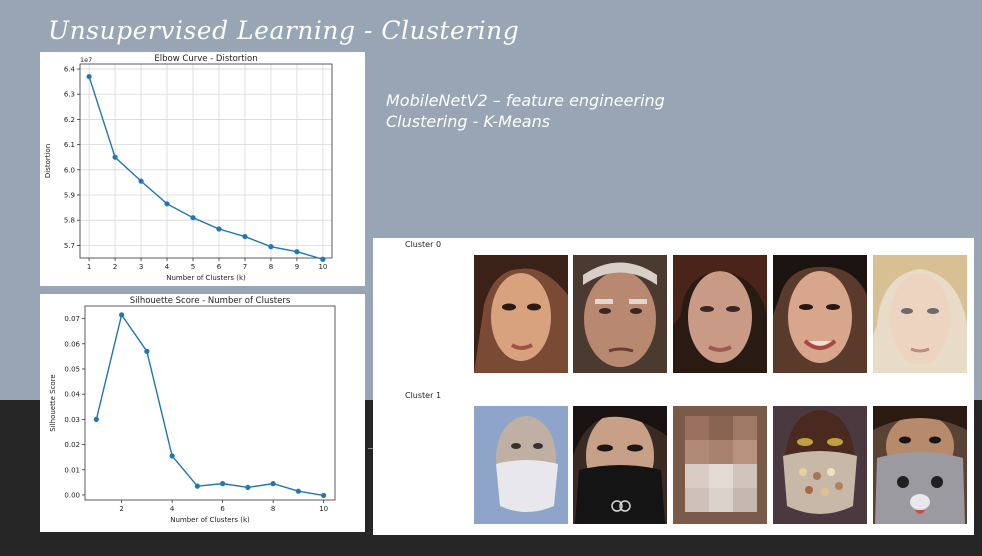 The height and width of the screenshot is (556, 982). What do you see at coordinates (72, 495) in the screenshot?
I see `y-tick-label: 0.00` at bounding box center [72, 495].